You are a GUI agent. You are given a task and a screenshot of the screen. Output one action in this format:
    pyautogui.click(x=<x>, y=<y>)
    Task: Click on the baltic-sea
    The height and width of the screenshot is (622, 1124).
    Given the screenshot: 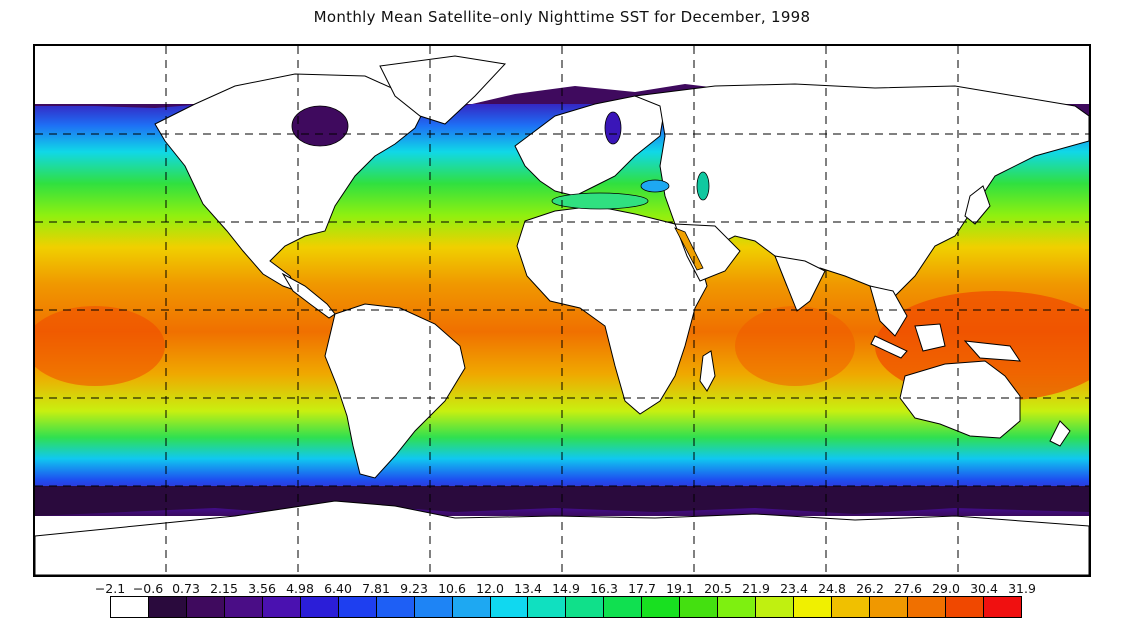 What is the action you would take?
    pyautogui.click(x=613, y=128)
    